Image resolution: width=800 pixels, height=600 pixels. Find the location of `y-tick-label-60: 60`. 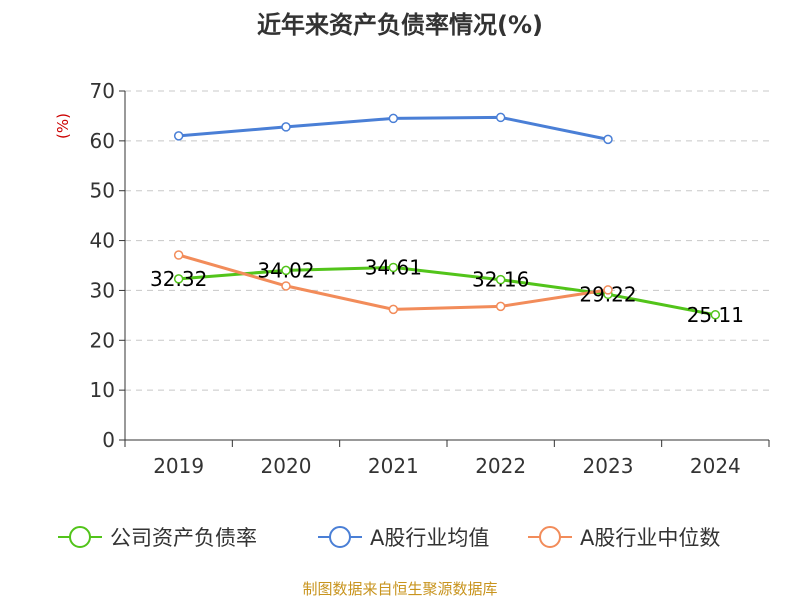

y-tick-label-60: 60 is located at coordinates (102, 141).